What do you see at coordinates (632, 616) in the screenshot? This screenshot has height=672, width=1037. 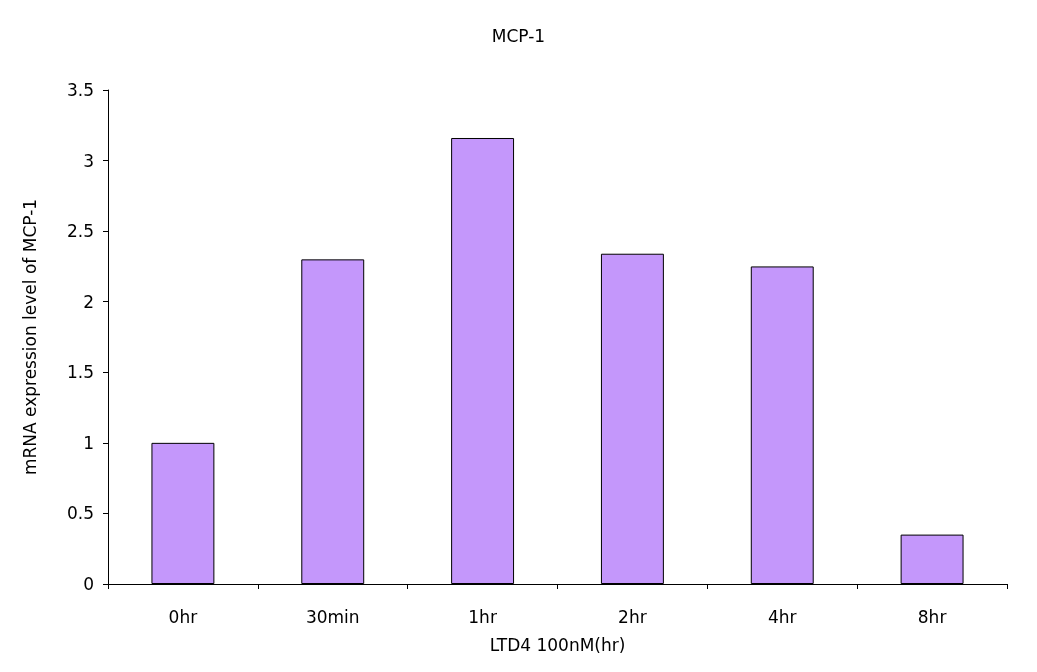 I see `x-tick-label: 2hr` at bounding box center [632, 616].